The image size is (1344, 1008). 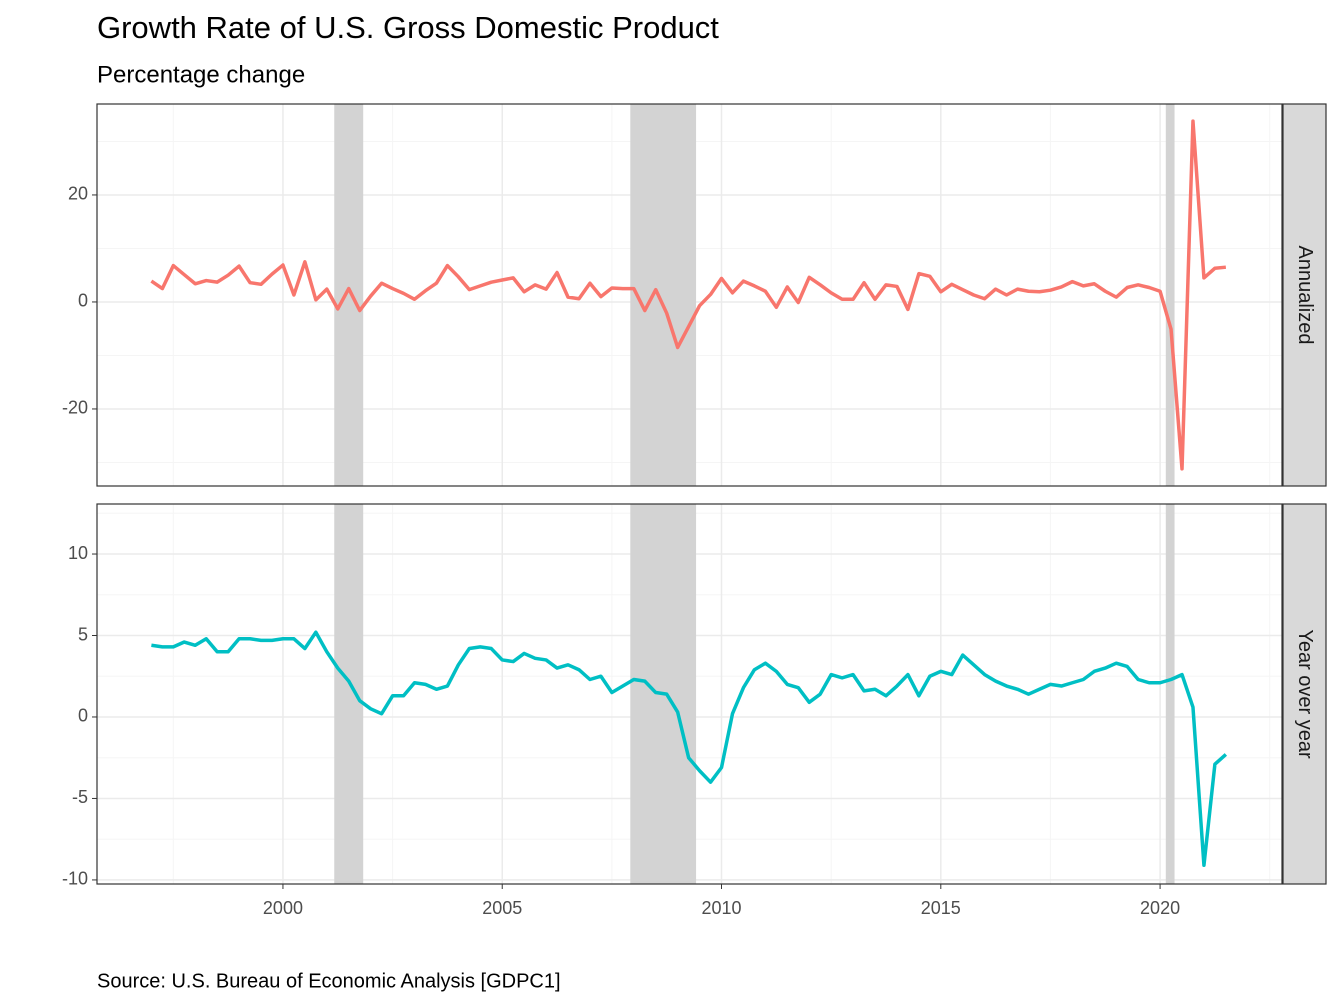 What do you see at coordinates (83, 634) in the screenshot?
I see `y-tick-label: 5` at bounding box center [83, 634].